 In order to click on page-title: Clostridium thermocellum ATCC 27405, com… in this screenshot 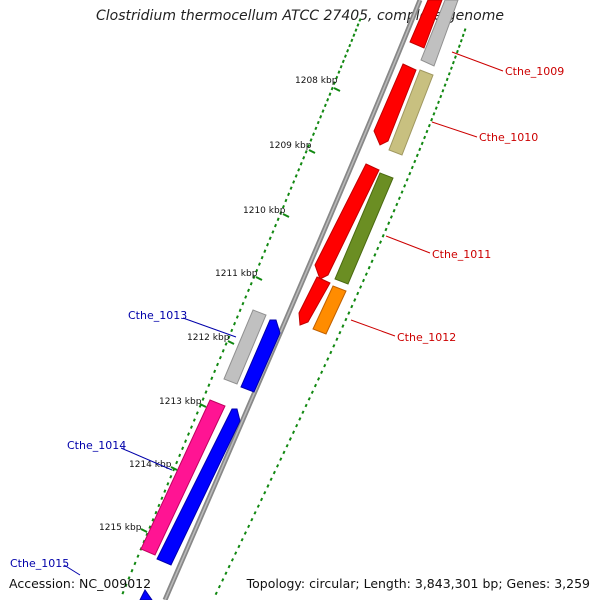, I will do `click(300, 16)`.